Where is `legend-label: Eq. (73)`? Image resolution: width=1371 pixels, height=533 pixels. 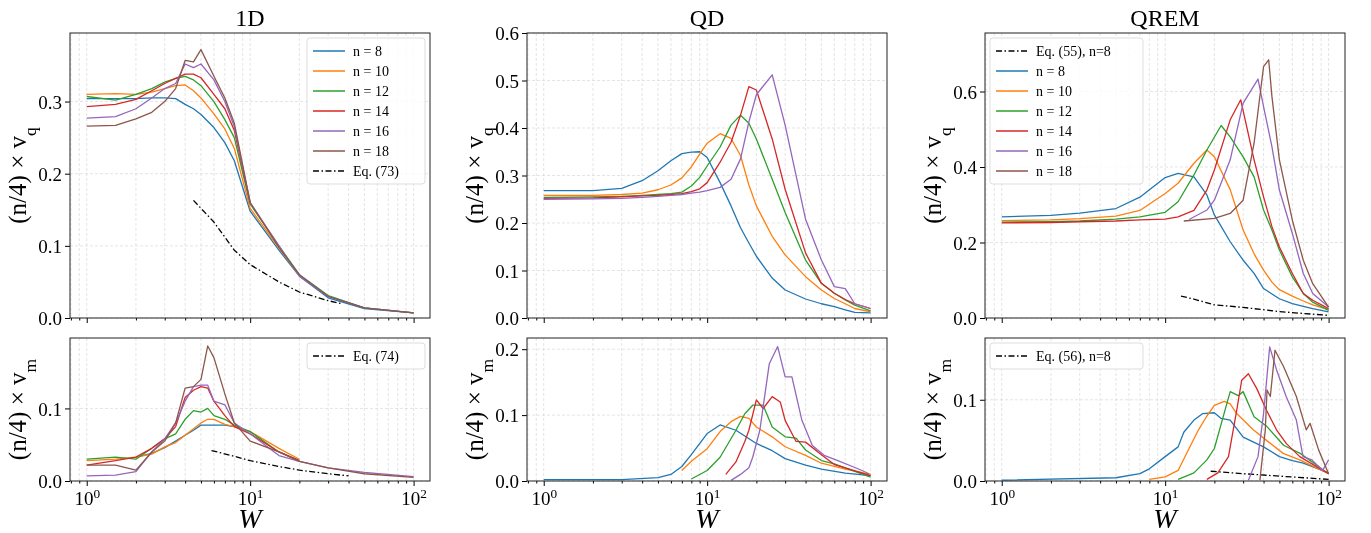 legend-label: Eq. (73) is located at coordinates (376, 171).